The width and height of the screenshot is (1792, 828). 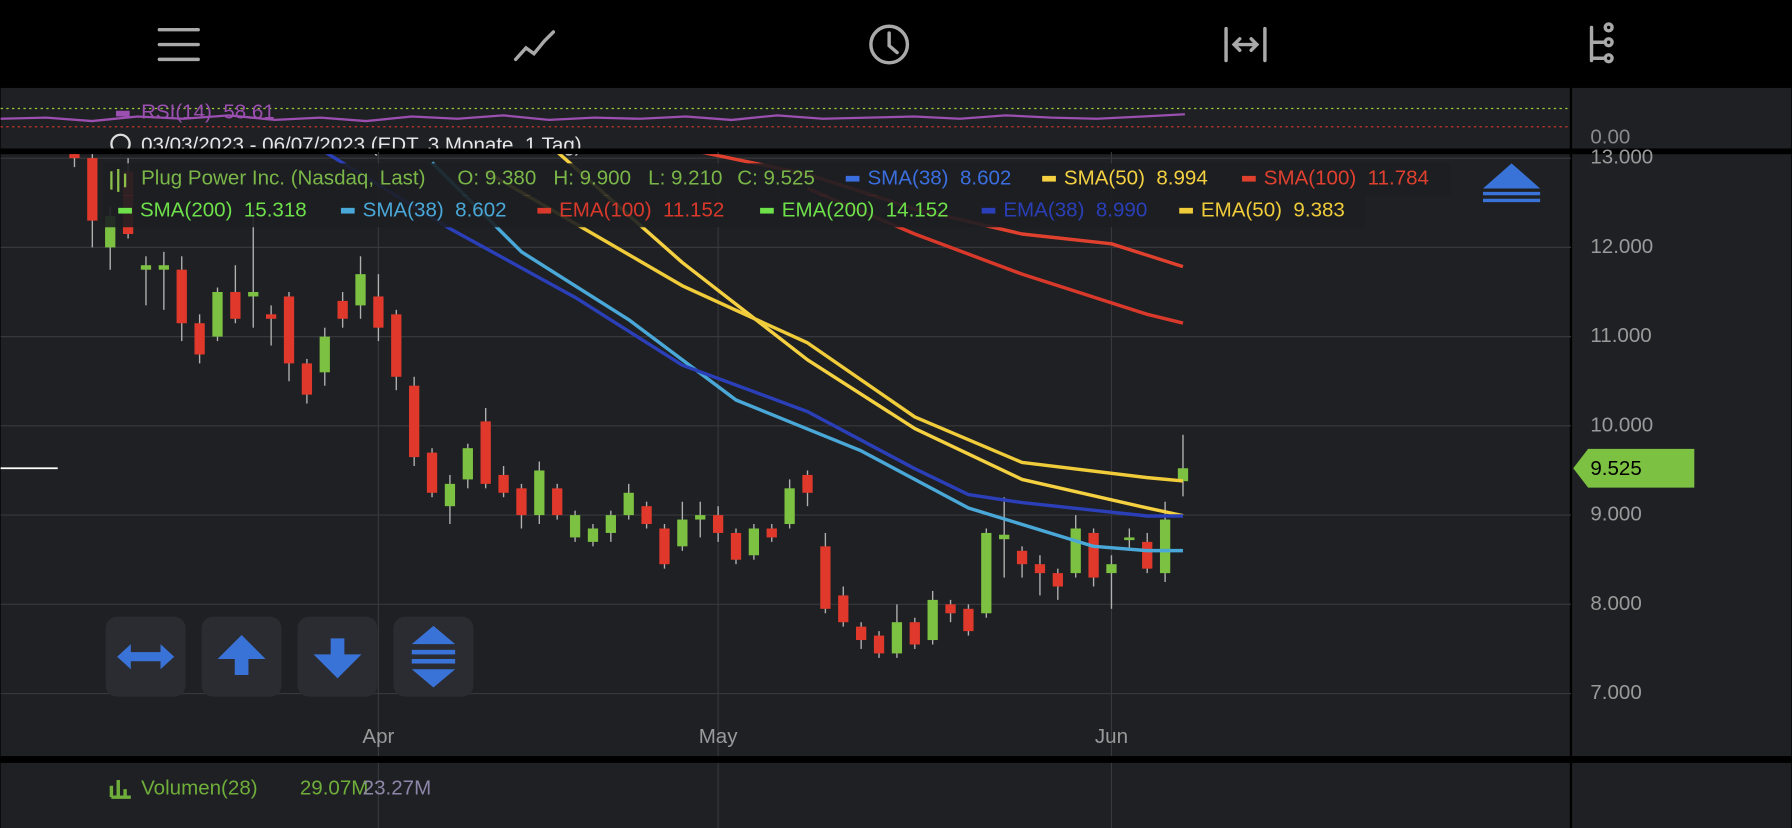 What do you see at coordinates (1181, 178) in the screenshot?
I see `legend-value: 8.994` at bounding box center [1181, 178].